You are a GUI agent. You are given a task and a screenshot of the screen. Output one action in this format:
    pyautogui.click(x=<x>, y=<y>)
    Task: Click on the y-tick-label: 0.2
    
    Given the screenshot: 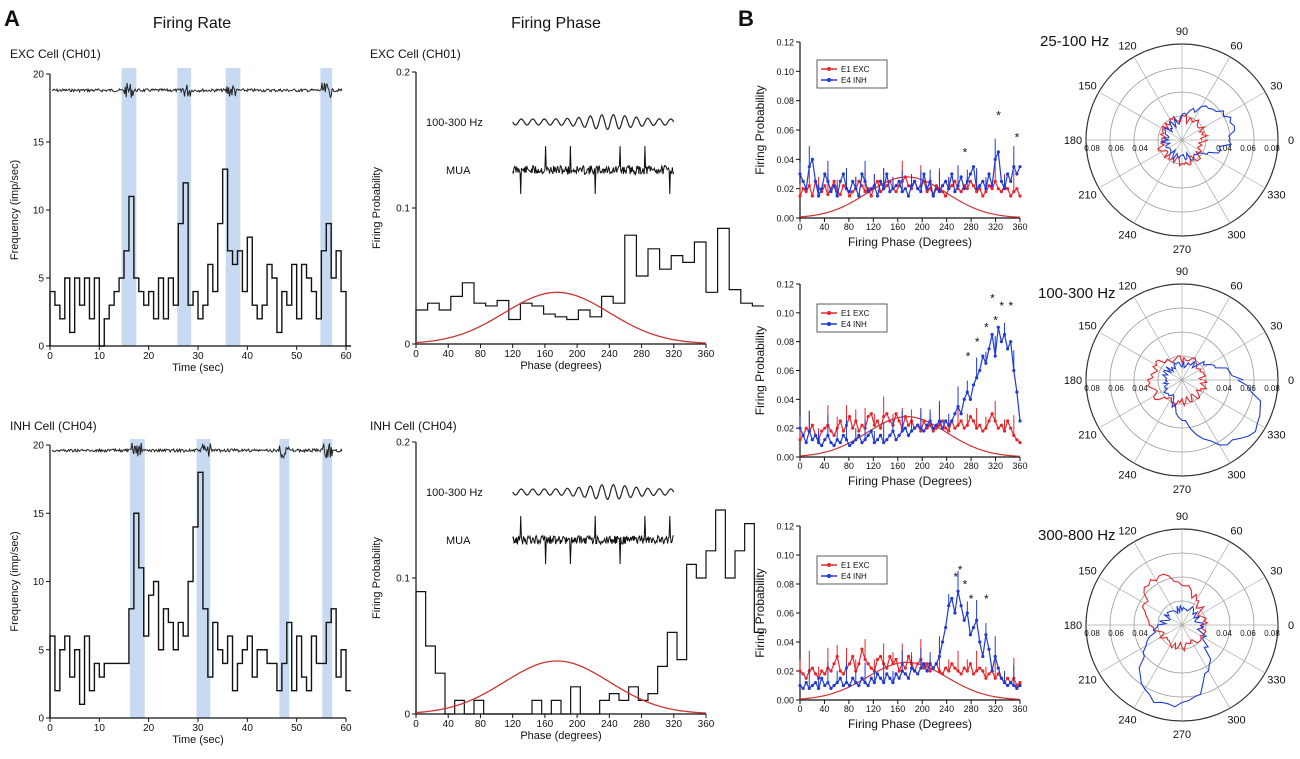 What is the action you would take?
    pyautogui.click(x=403, y=443)
    